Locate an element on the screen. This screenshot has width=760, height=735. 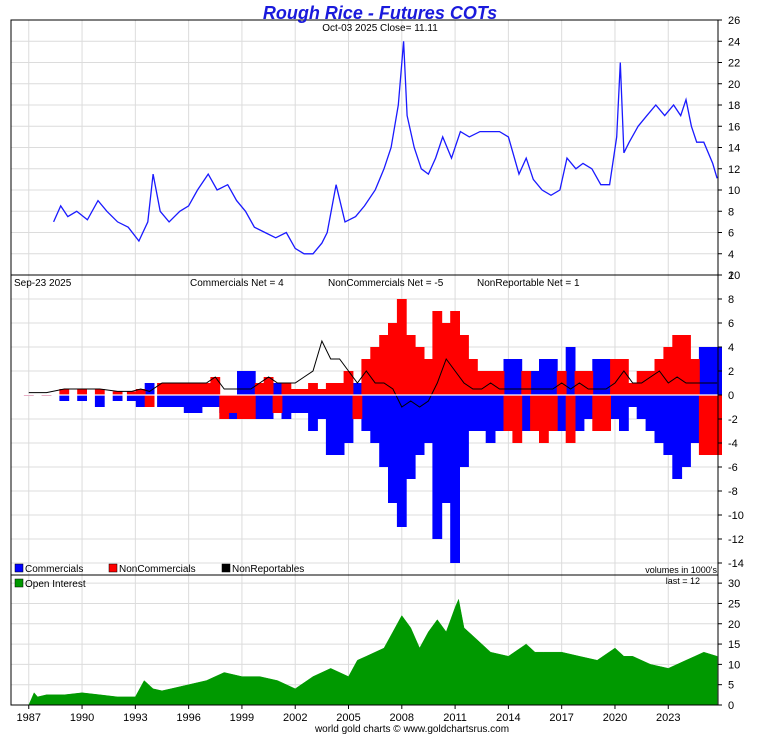
y-tick-label: 15 is located at coordinates (734, 645).